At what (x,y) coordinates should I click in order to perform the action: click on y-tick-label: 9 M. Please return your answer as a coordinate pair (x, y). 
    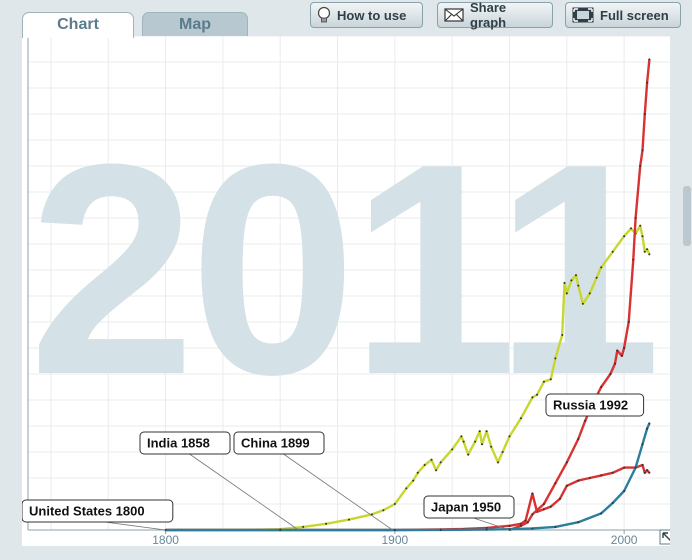
    Looking at the image, I should click on (23, 62).